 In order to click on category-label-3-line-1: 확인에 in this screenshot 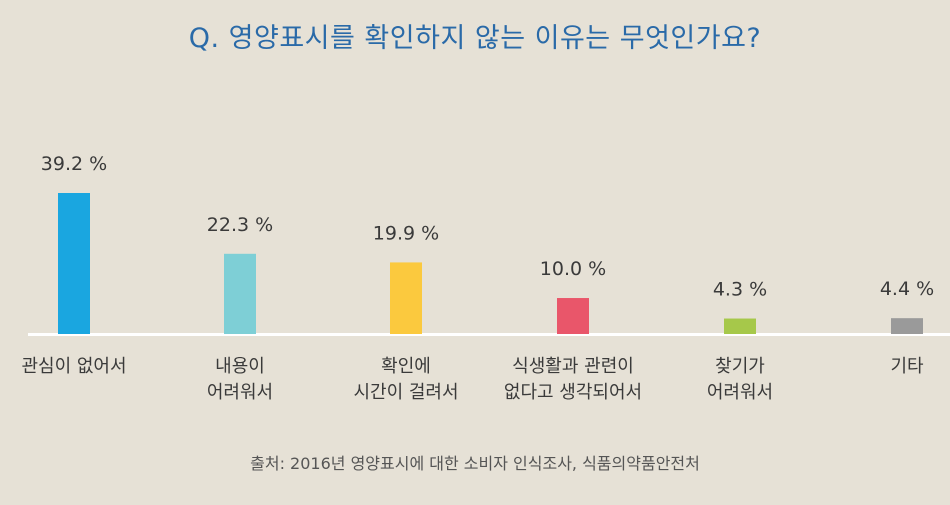, I will do `click(406, 366)`.